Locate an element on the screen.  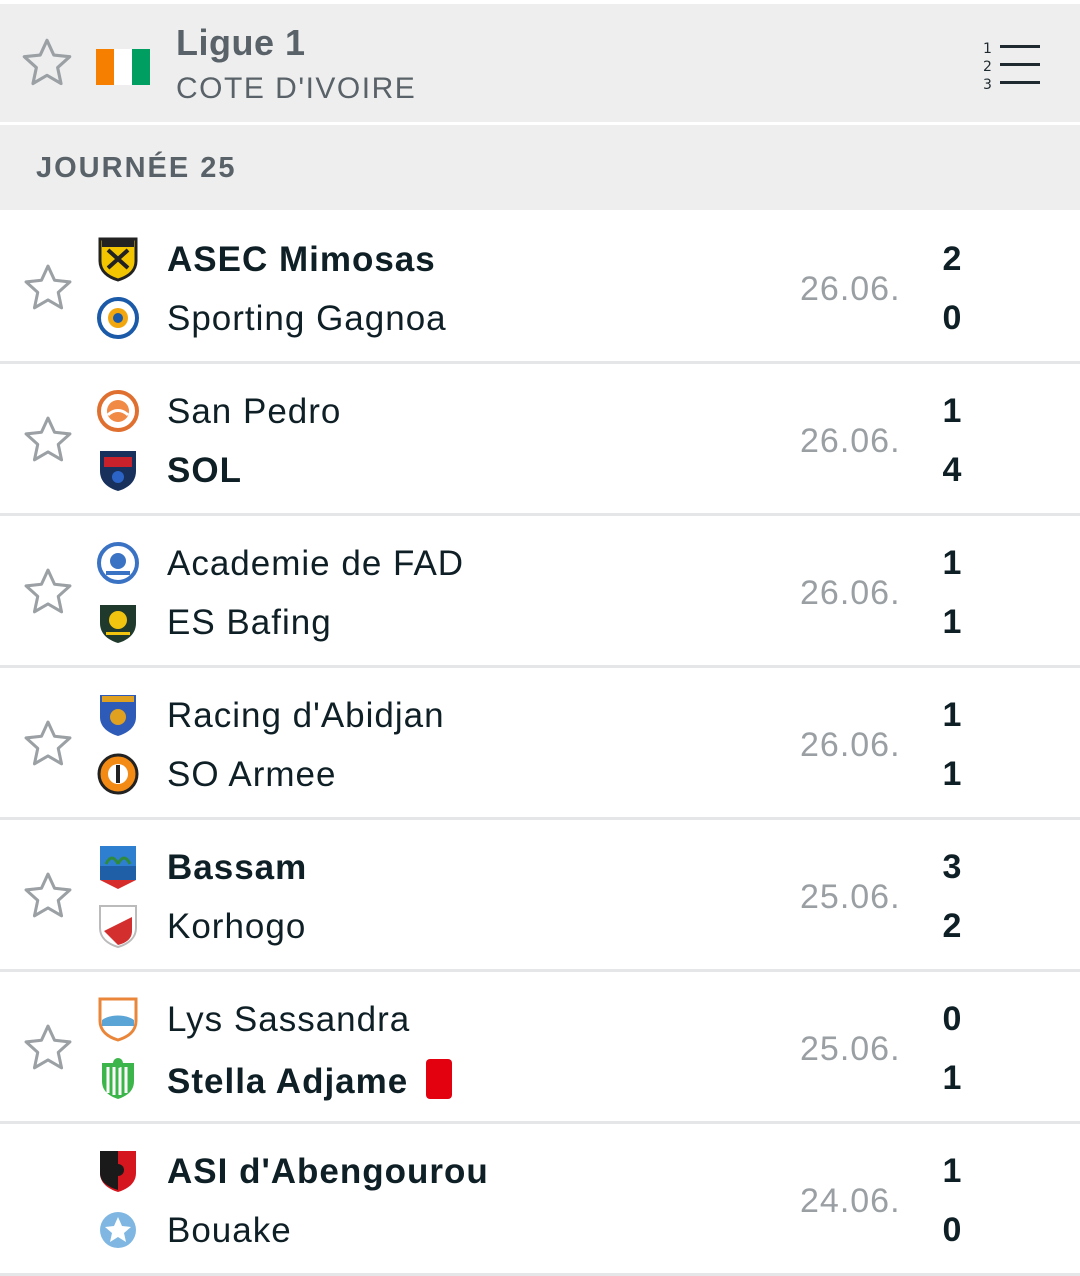
league-name: Ligue 1 is located at coordinates (241, 42).